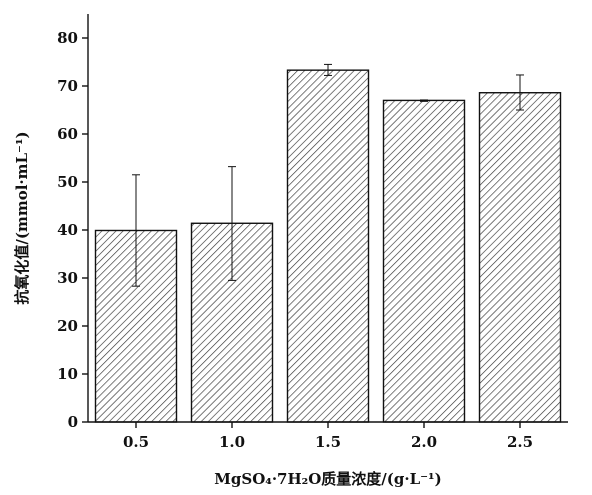 This screenshot has height=495, width=592. I want to click on x-axis-label: MgSO₄·7H₂O质量浓度/(g·L⁻¹), so click(327, 479).